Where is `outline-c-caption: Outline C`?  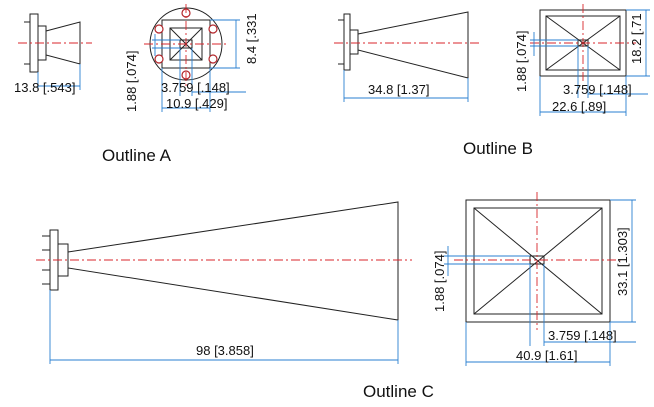
outline-c-caption: Outline C is located at coordinates (398, 391).